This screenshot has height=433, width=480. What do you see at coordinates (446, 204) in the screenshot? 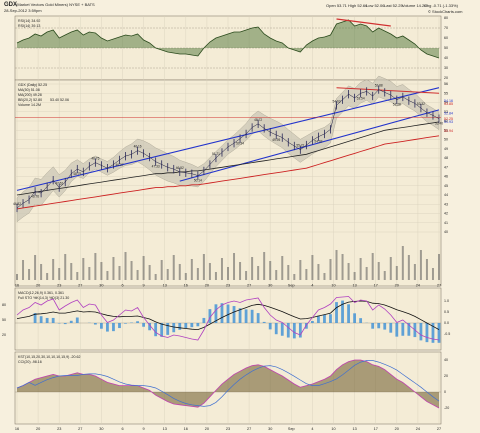
I see `price-tick-label: 43` at bounding box center [446, 204].